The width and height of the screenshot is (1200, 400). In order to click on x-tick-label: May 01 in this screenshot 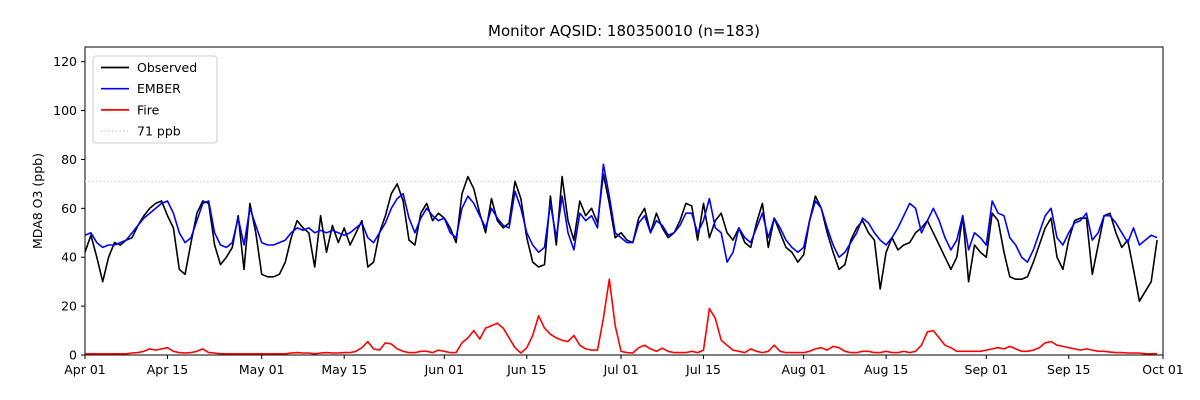, I will do `click(262, 369)`.